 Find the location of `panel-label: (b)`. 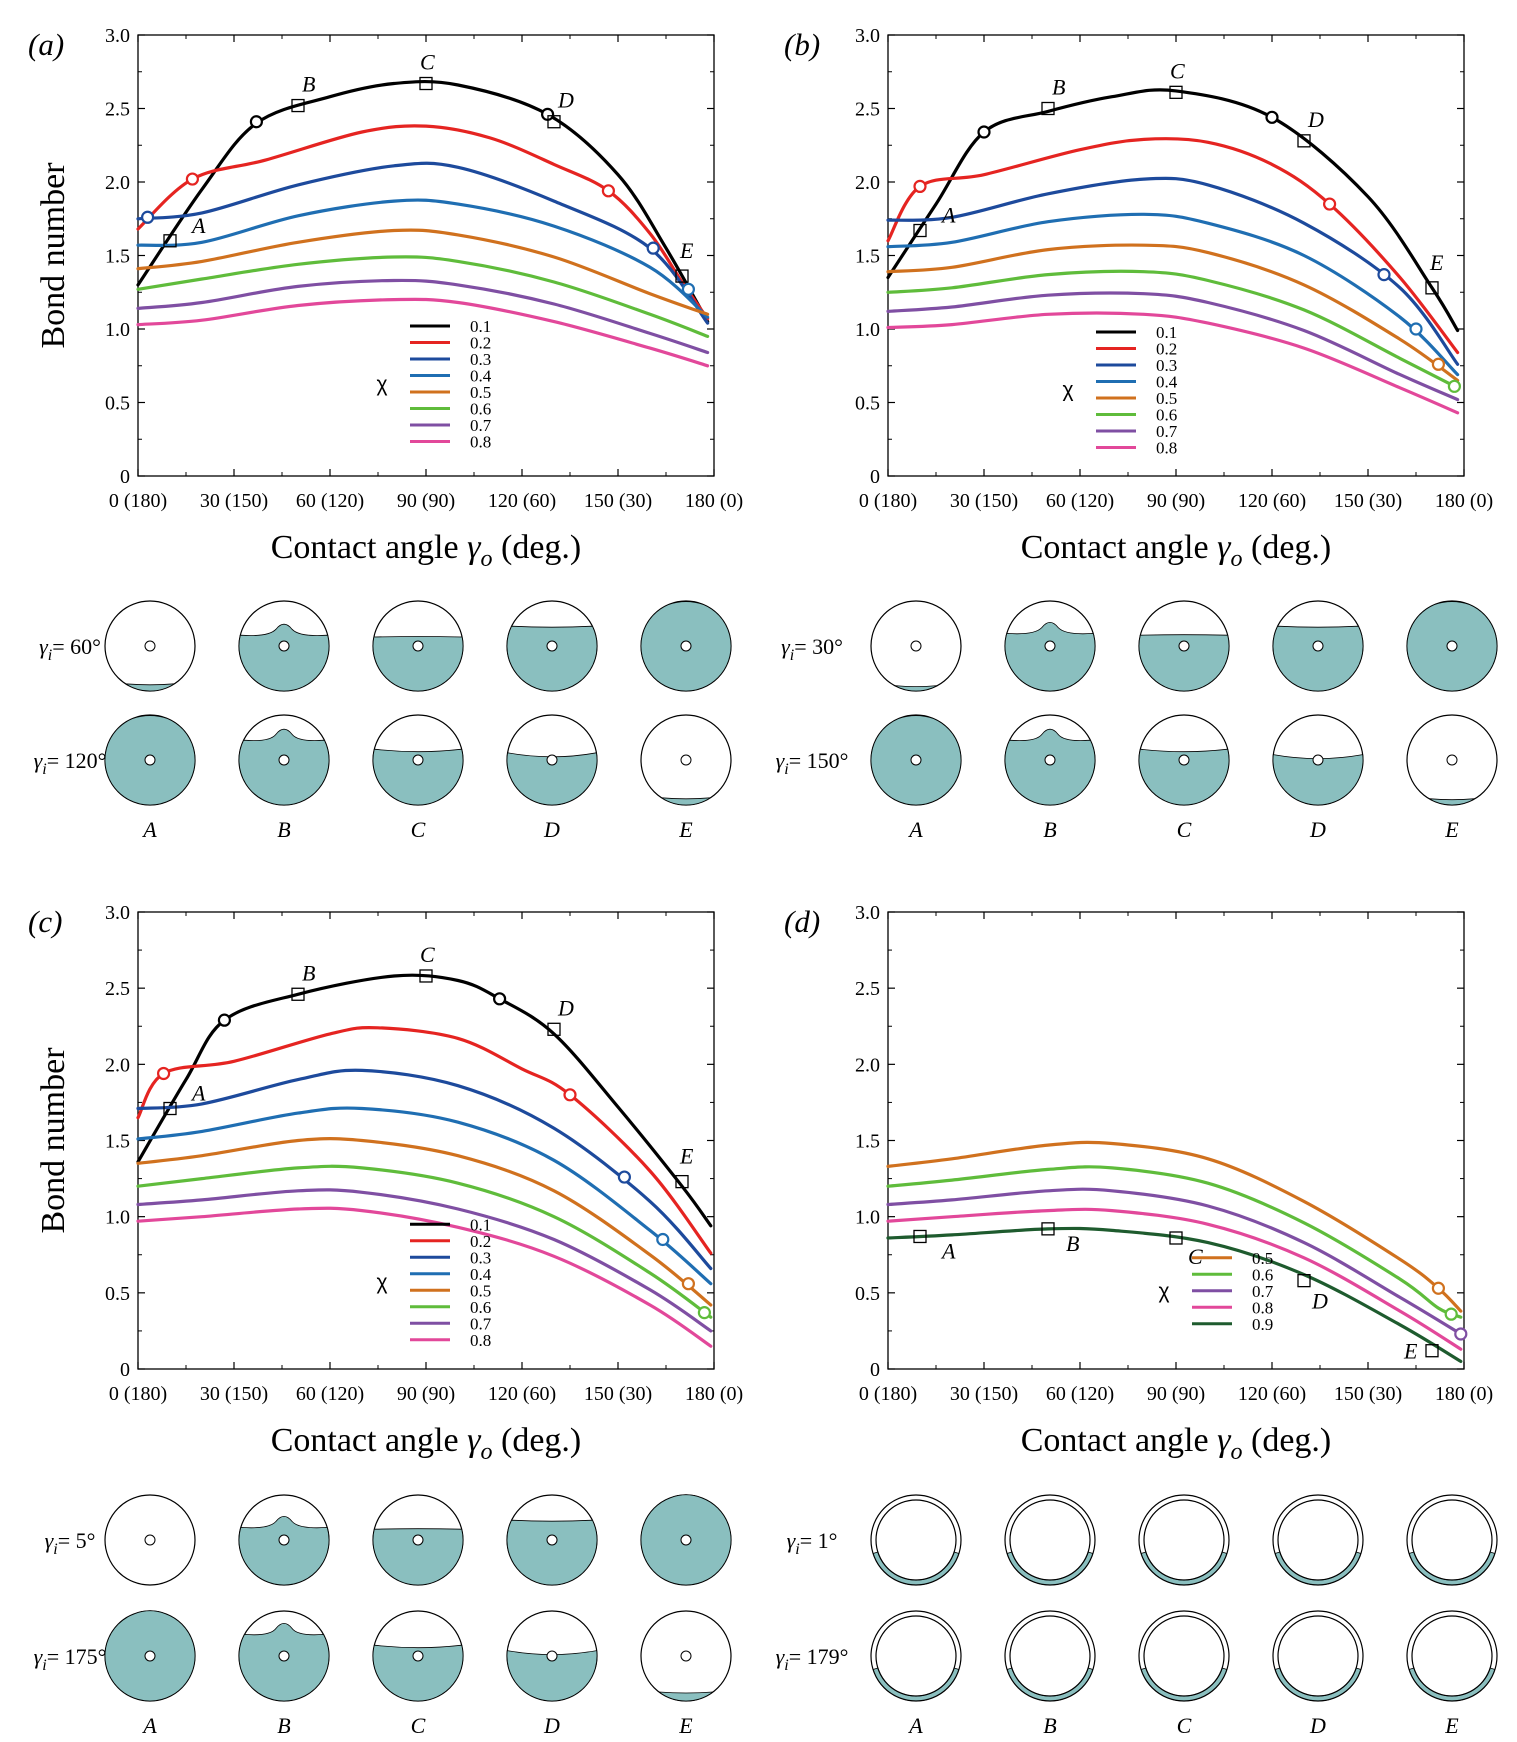

panel-label: (b) is located at coordinates (802, 44).